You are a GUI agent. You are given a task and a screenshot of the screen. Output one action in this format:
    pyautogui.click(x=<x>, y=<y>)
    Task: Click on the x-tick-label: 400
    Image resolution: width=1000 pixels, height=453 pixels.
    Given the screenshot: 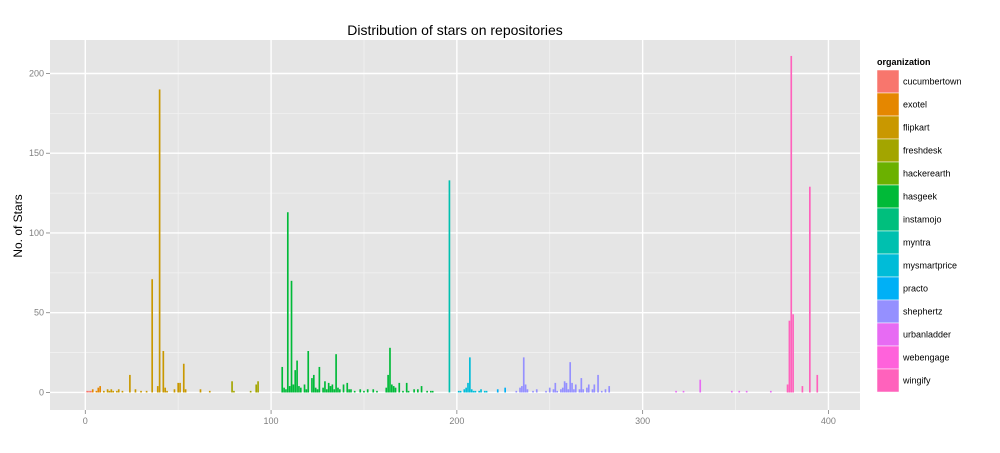 What is the action you would take?
    pyautogui.click(x=828, y=421)
    